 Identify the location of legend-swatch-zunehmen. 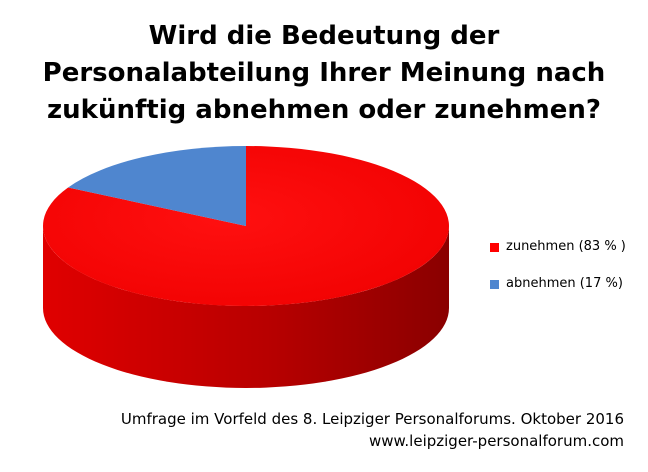
(494, 247).